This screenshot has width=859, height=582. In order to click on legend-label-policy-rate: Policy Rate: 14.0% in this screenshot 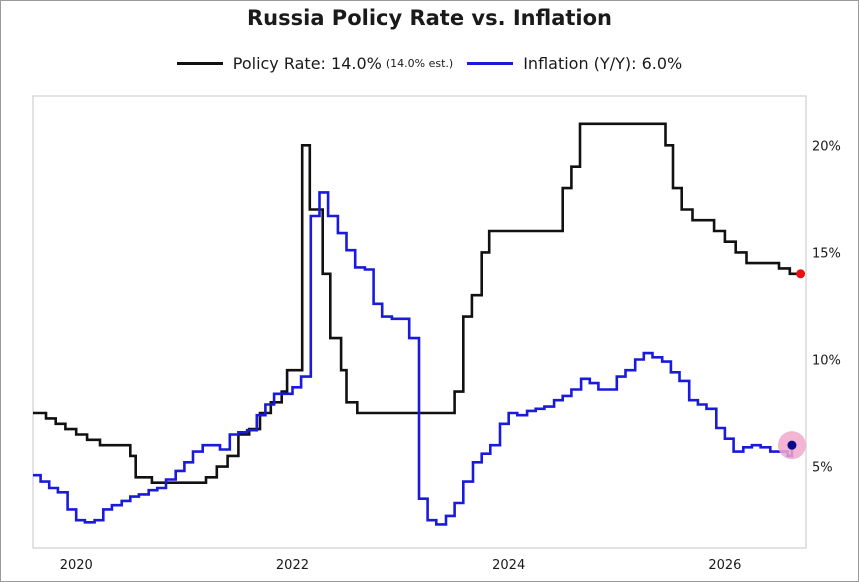, I will do `click(307, 63)`.